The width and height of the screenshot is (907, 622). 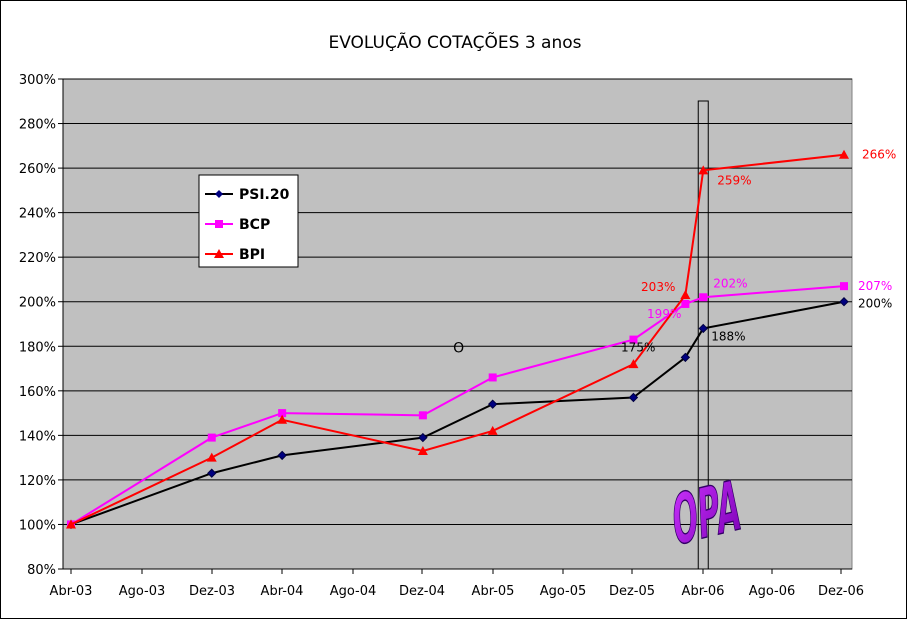 I want to click on x-tick-label: Abr-03, so click(x=71, y=591).